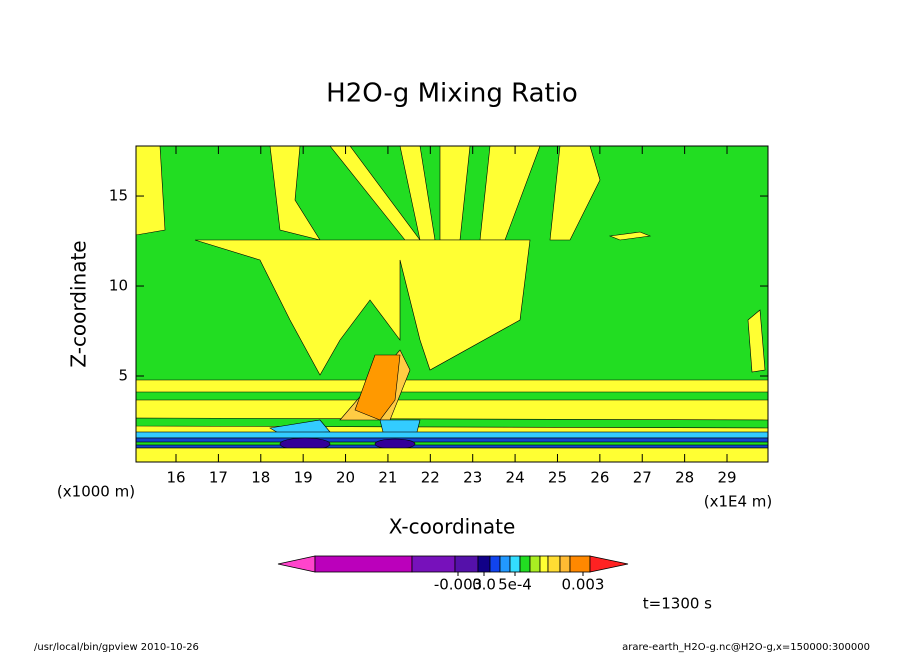 The height and width of the screenshot is (654, 904). Describe the element at coordinates (452, 527) in the screenshot. I see `x-axis-label: X-coordinate` at that location.